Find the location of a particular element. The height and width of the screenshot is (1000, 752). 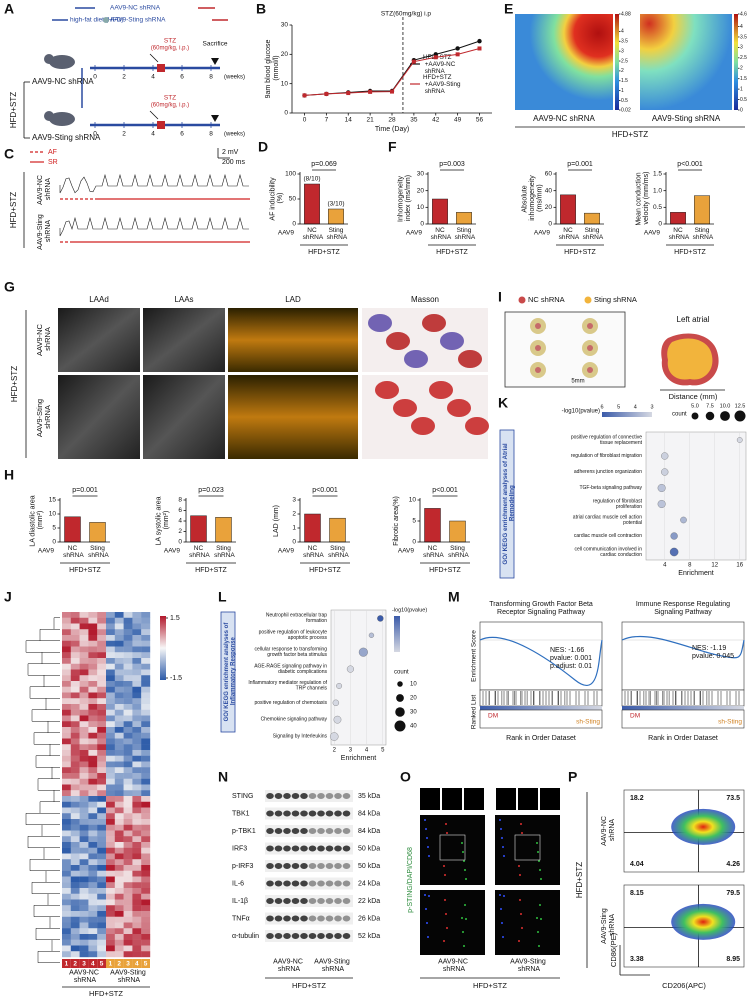

x-tick-label: 49 is located at coordinates (458, 120).